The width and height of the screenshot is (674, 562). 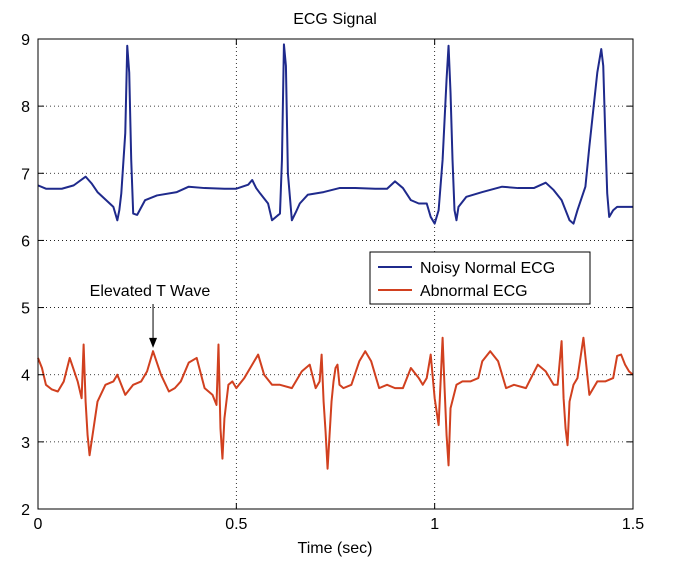 What do you see at coordinates (150, 315) in the screenshot?
I see `annotation: Elevated T Wave` at bounding box center [150, 315].